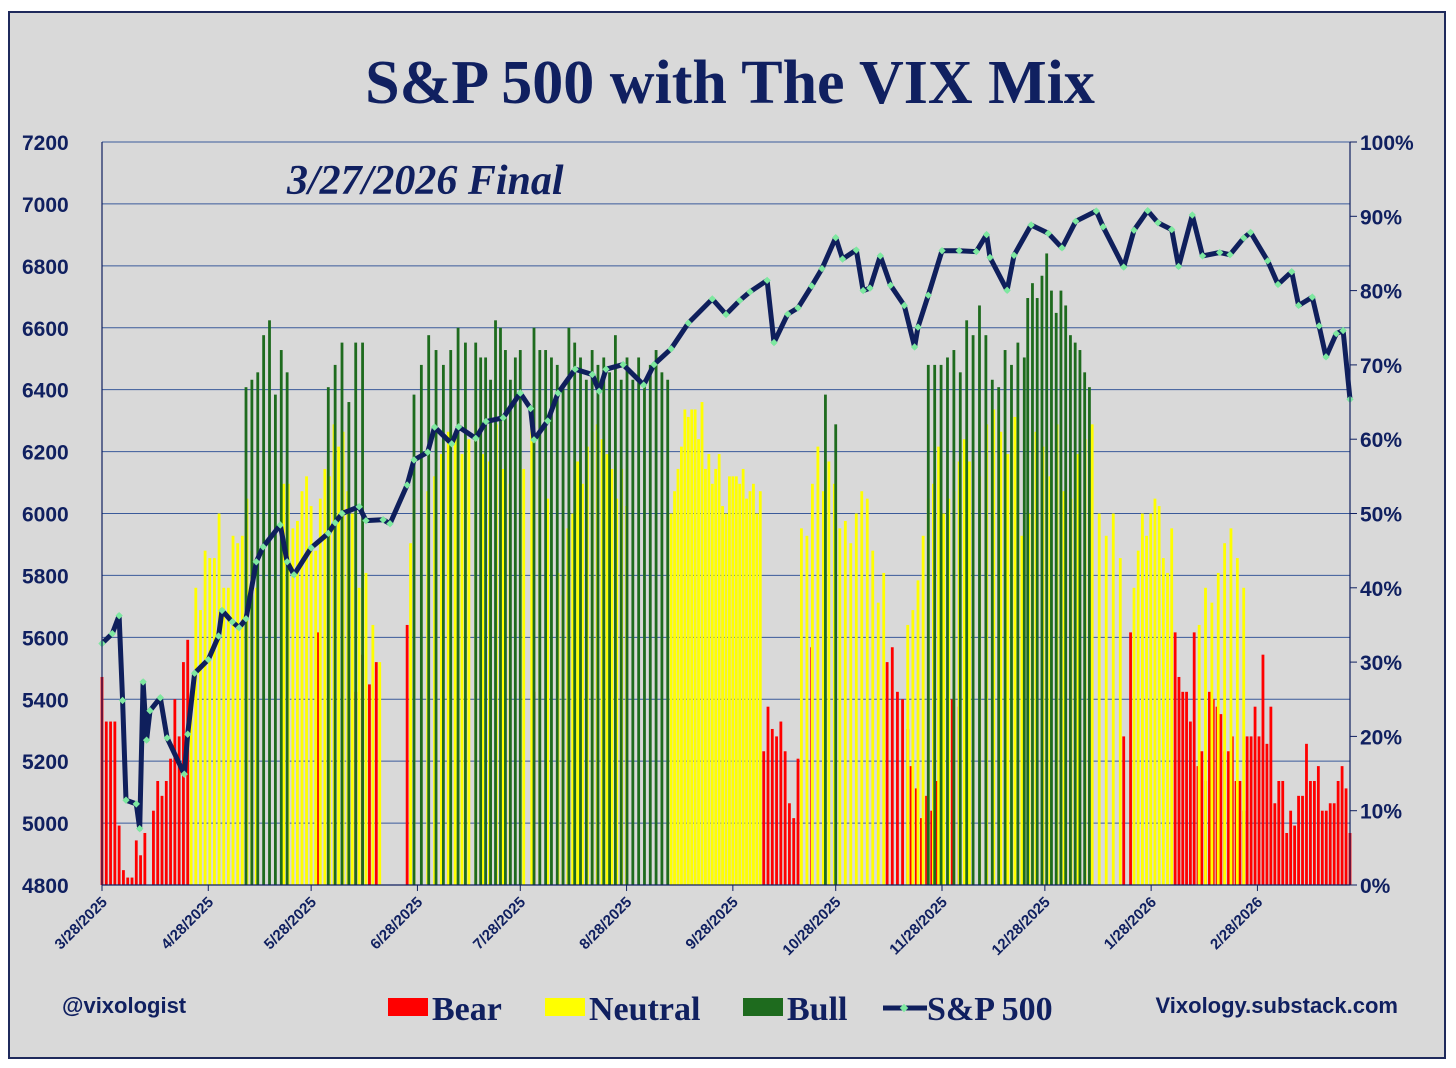 This screenshot has width=1456, height=1068. Describe the element at coordinates (396, 923) in the screenshot. I see `x-tick-label: 6/28/2025` at that location.